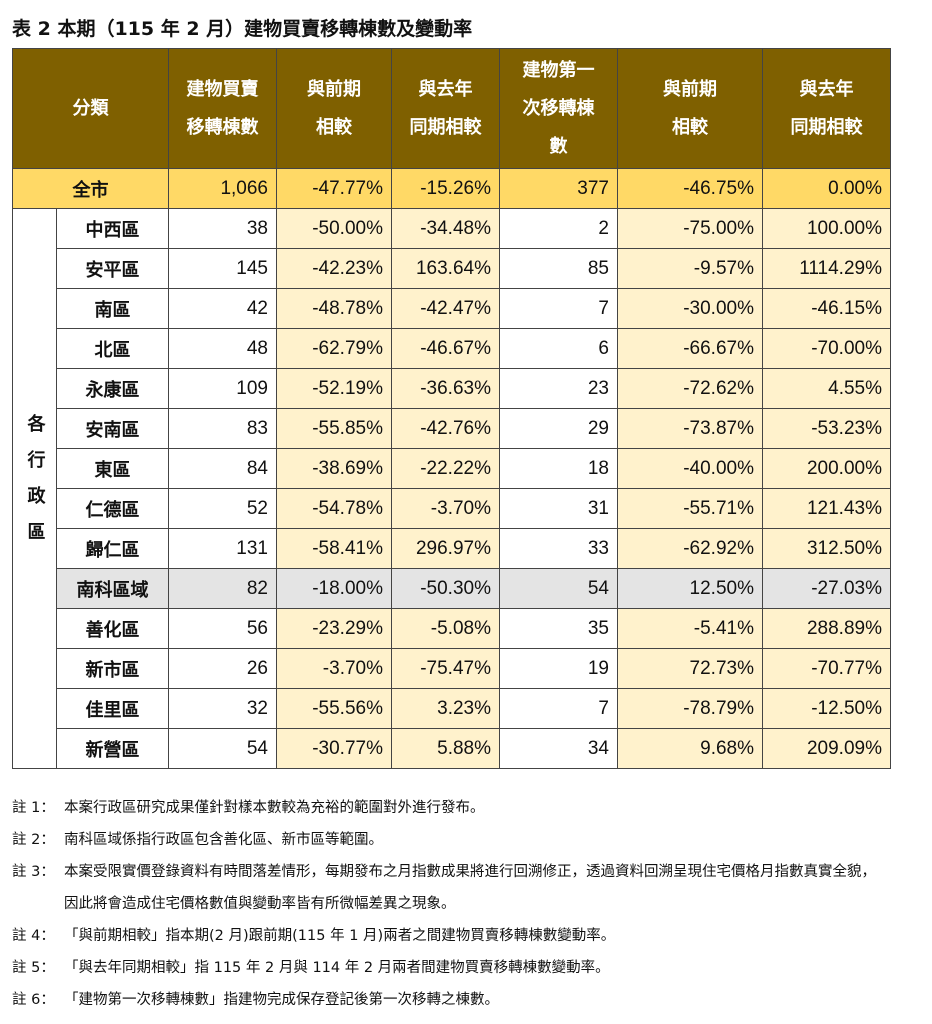 This screenshot has width=932, height=1024. I want to click on header-line: 與前期, so click(690, 89).